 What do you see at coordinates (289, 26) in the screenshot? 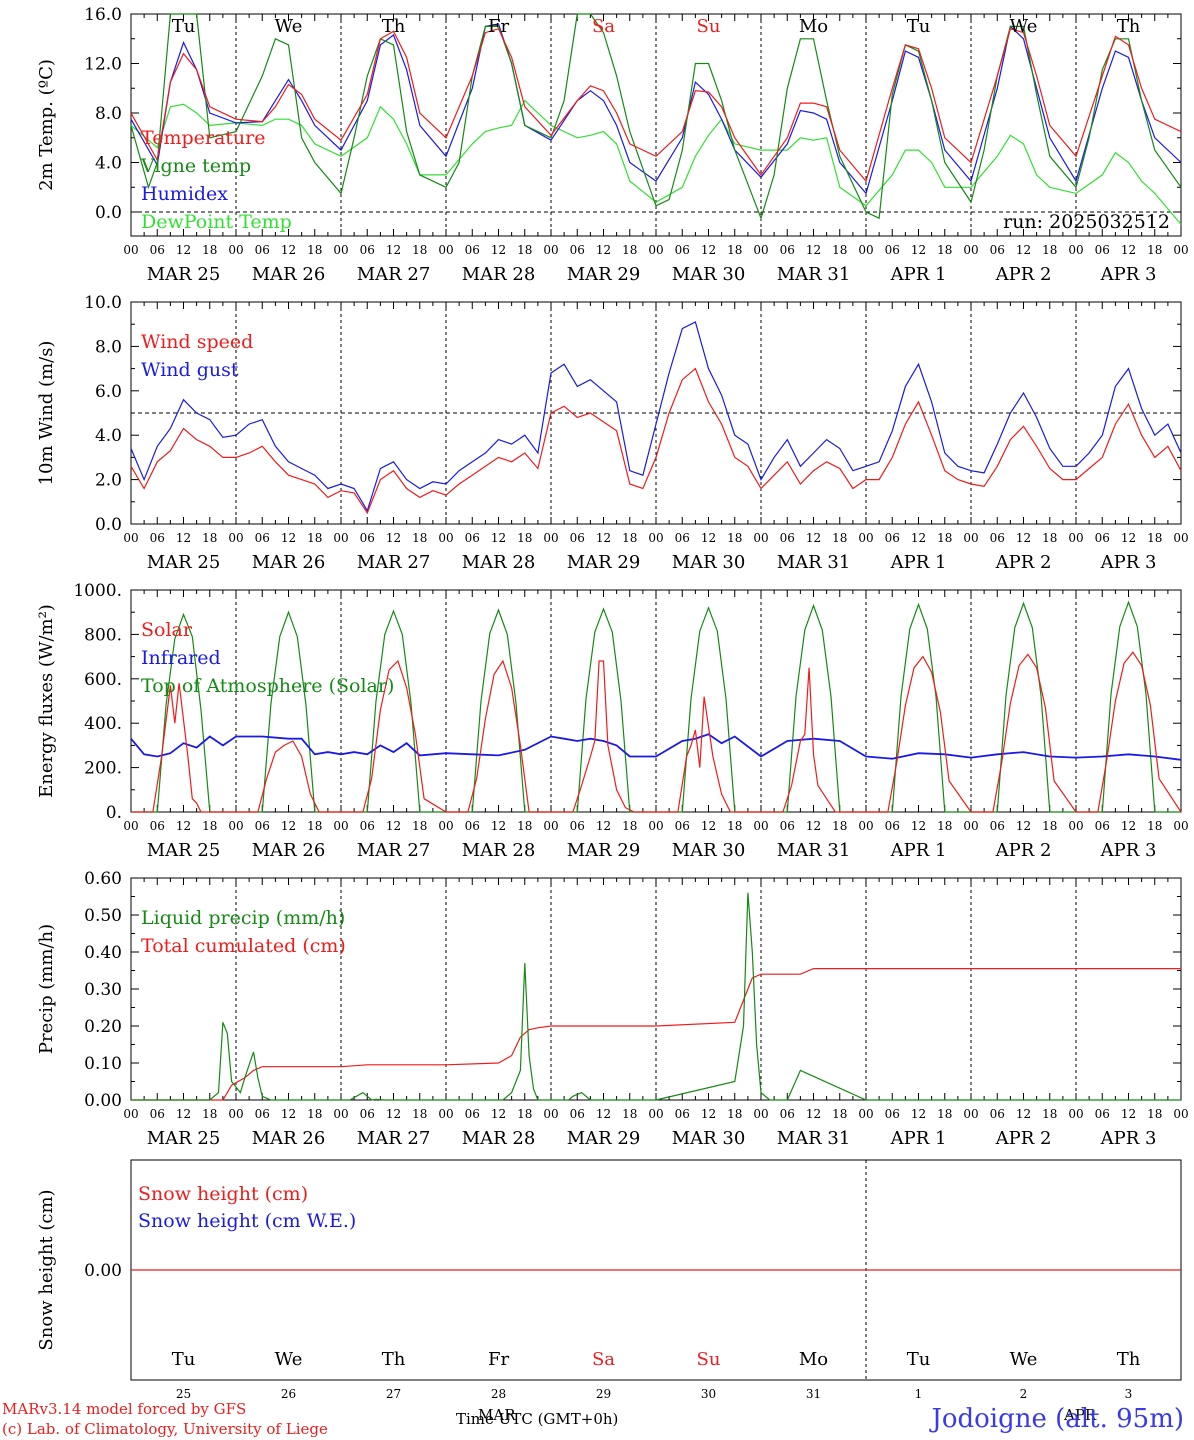
I see `weekday-label: We` at bounding box center [289, 26].